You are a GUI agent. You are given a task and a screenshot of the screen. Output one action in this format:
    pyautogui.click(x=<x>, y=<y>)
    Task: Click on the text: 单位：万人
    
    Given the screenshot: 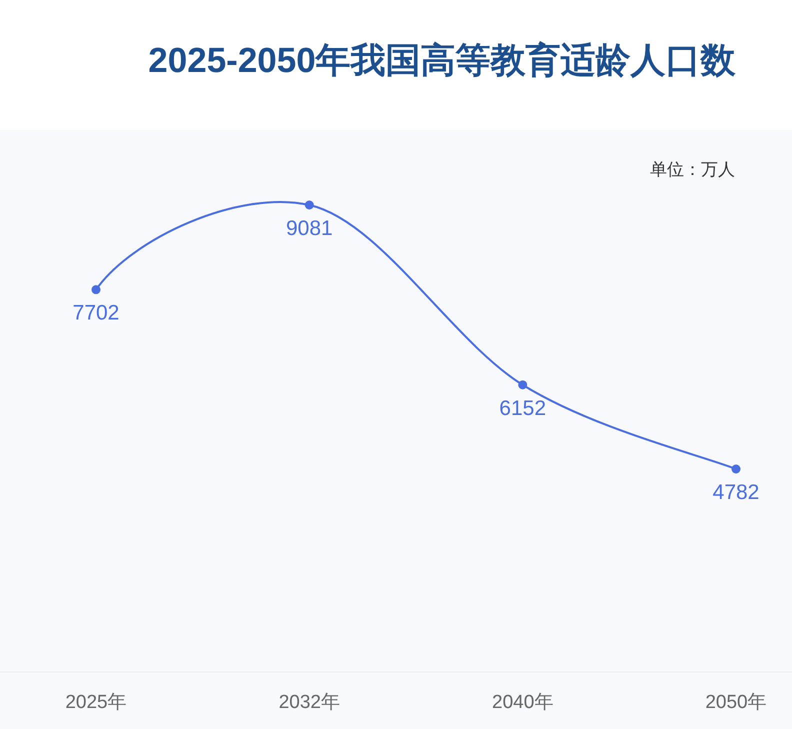 What is the action you would take?
    pyautogui.click(x=692, y=169)
    